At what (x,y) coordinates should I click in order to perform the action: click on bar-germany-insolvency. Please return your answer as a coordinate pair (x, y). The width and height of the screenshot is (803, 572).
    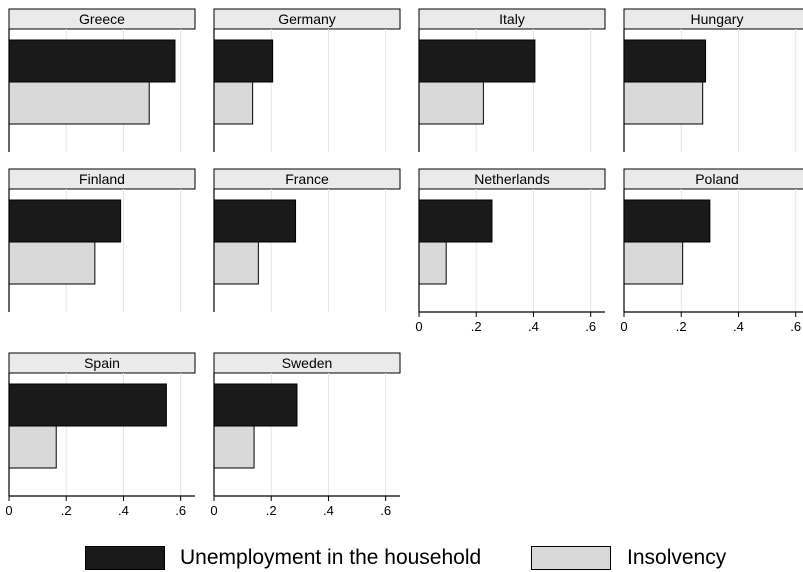
    Looking at the image, I should click on (233, 103).